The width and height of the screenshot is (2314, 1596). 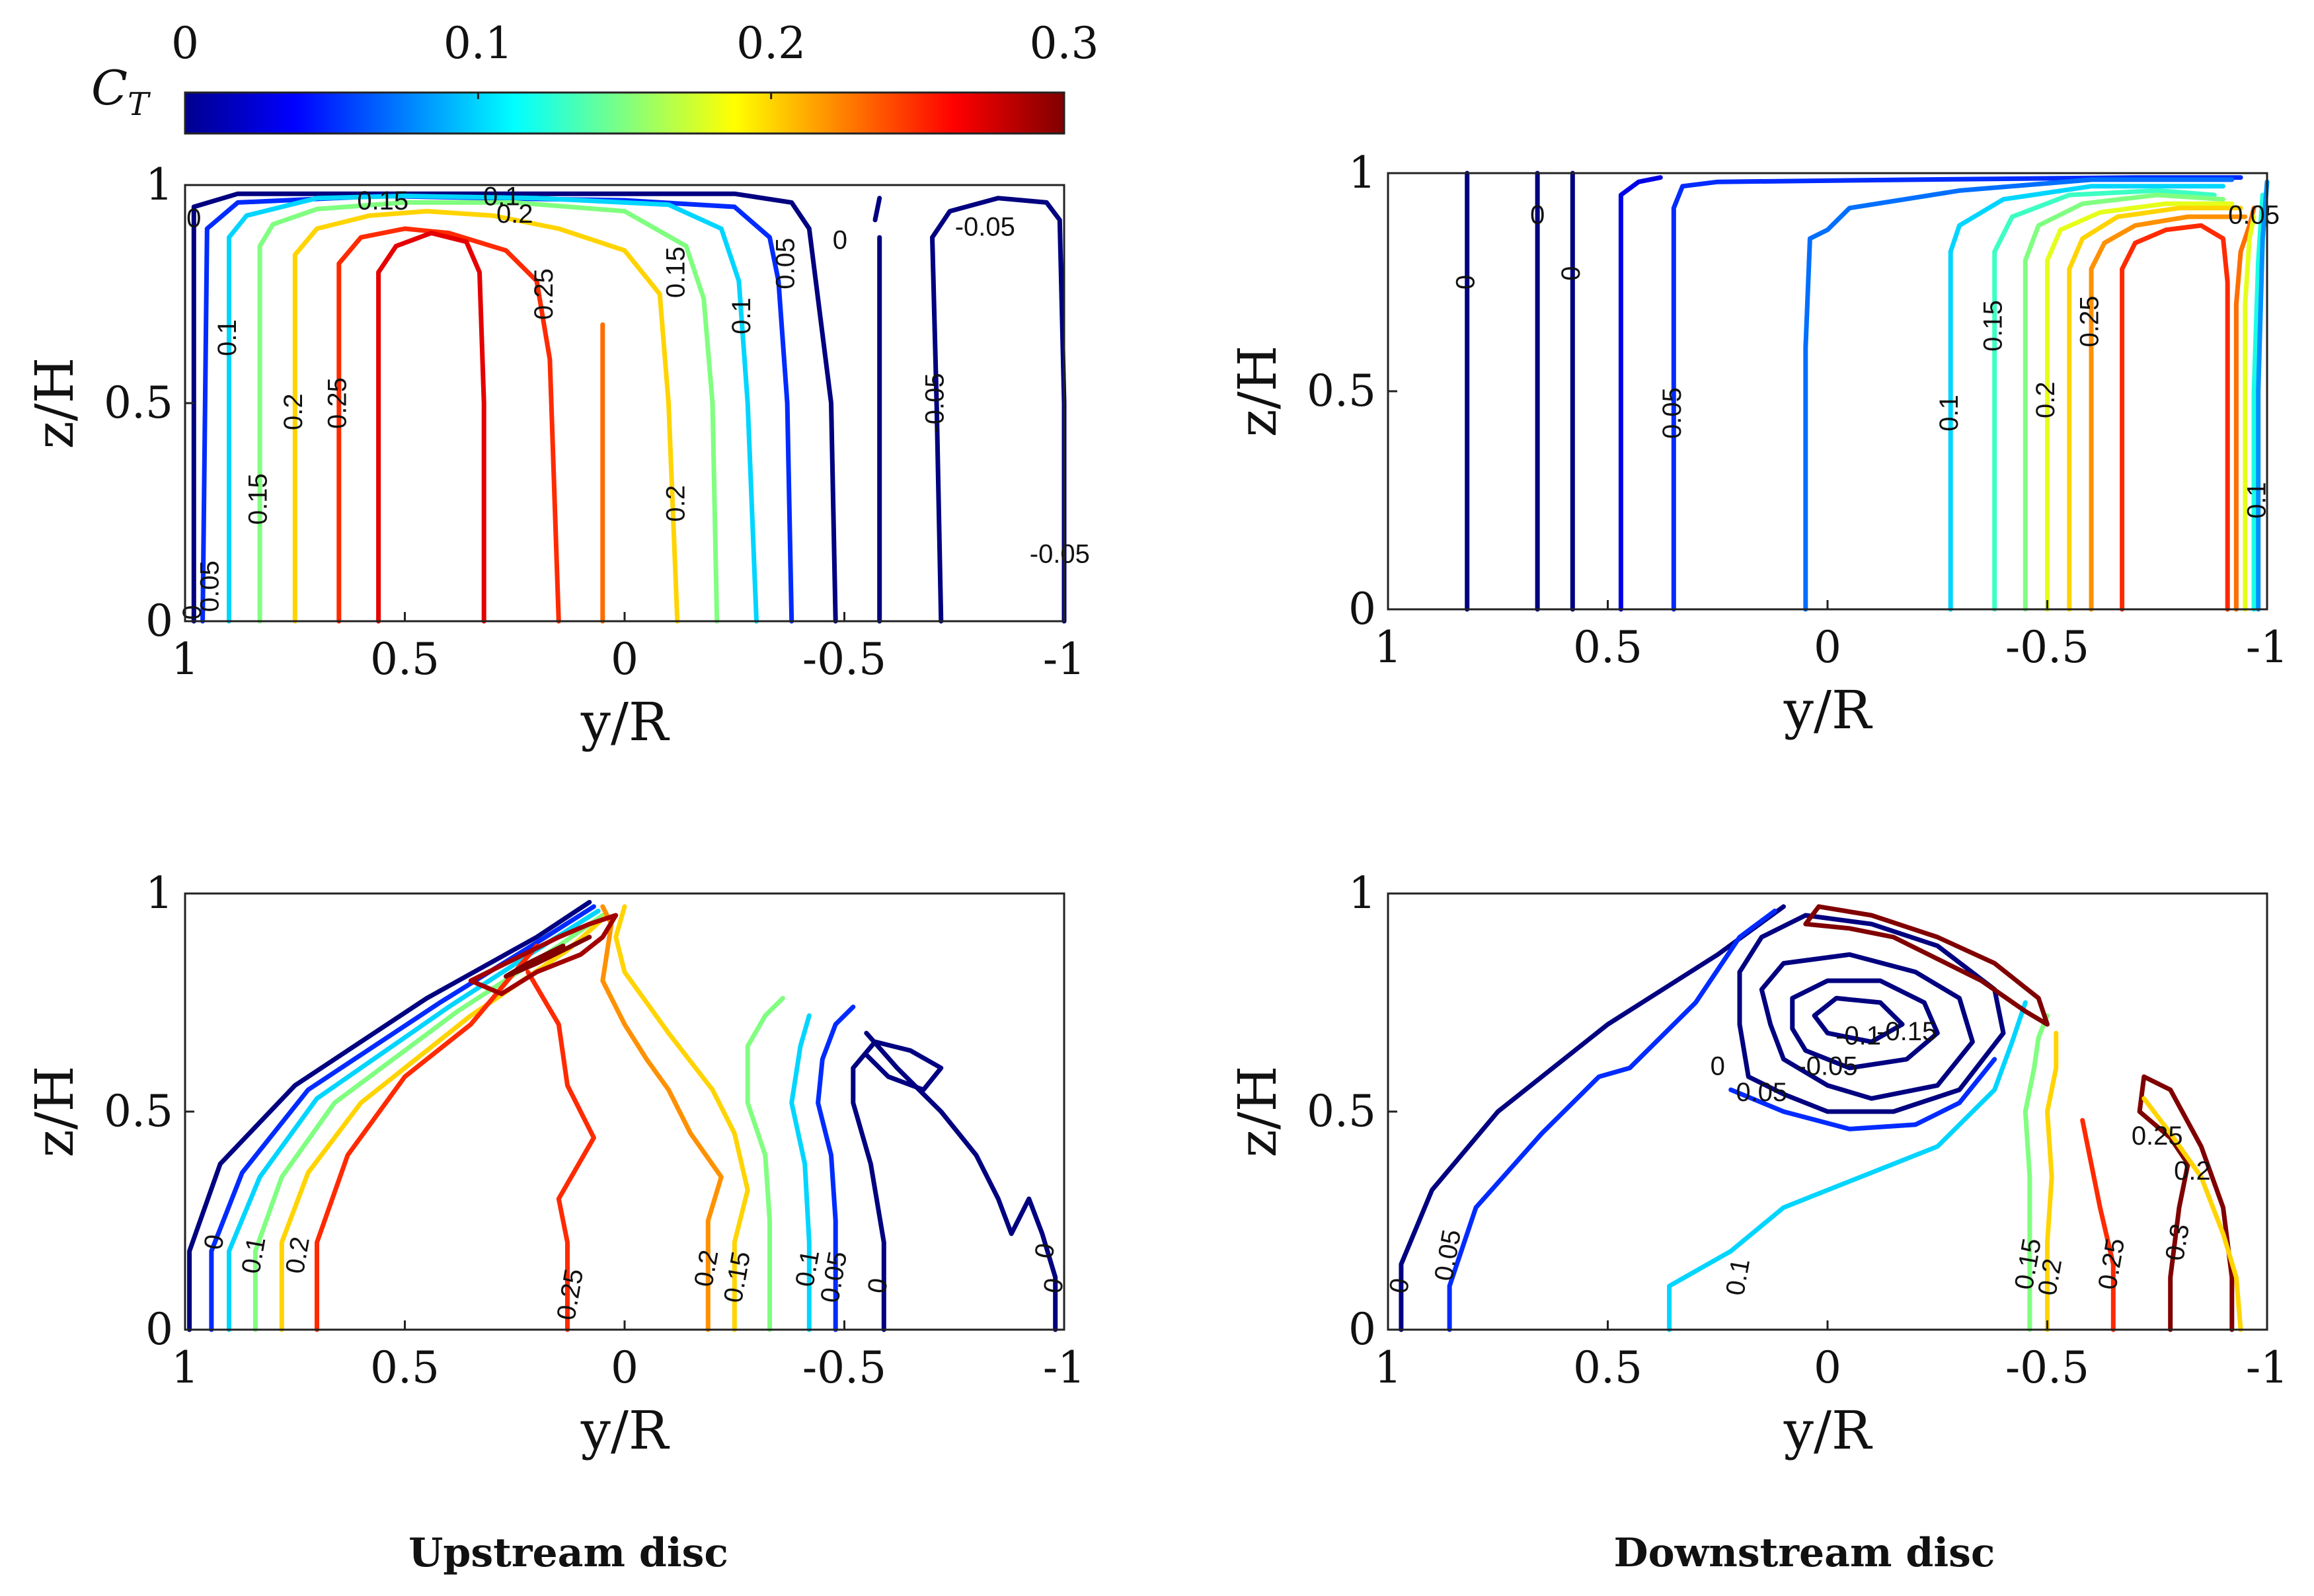 I want to click on colorbar-gradient, so click(x=624, y=113).